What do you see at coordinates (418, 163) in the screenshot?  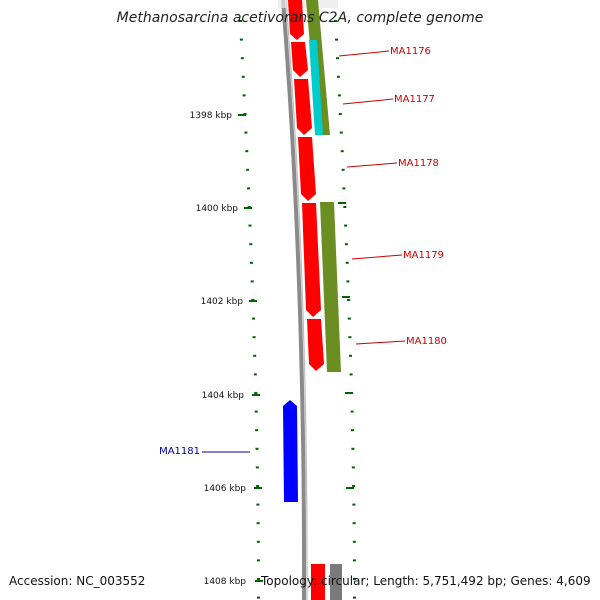 I see `gene-label-ma1178: MA1178` at bounding box center [418, 163].